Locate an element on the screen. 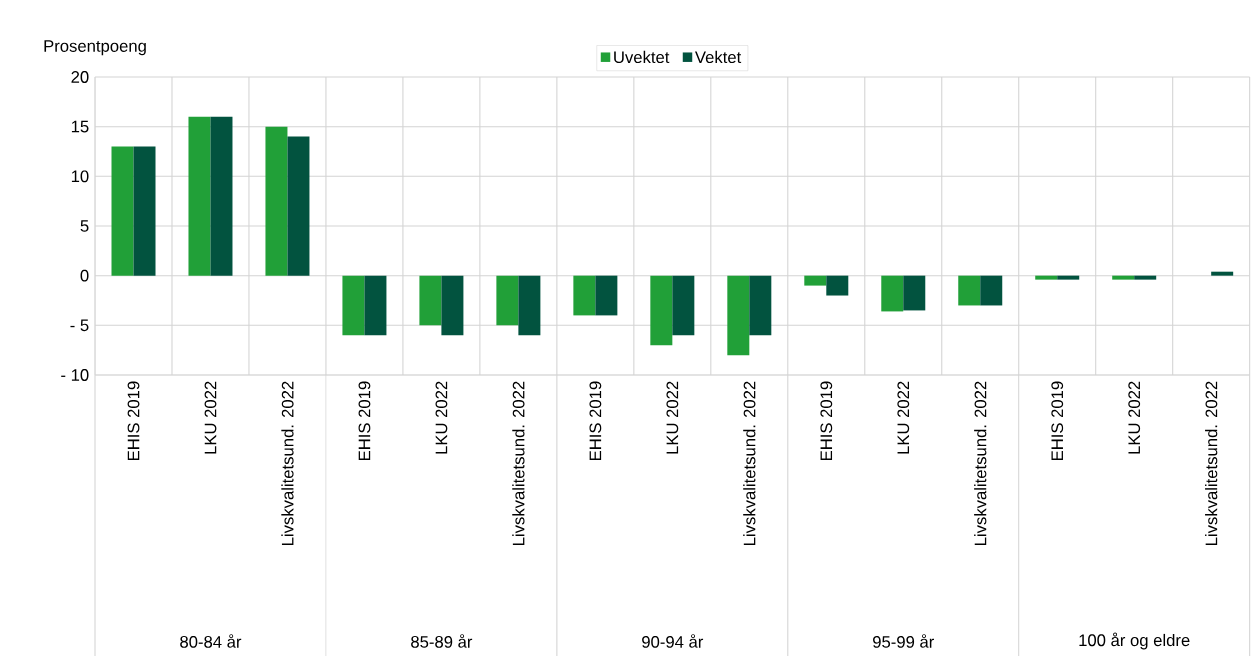 The width and height of the screenshot is (1252, 656). y-tick-label: - 5 is located at coordinates (79, 325).